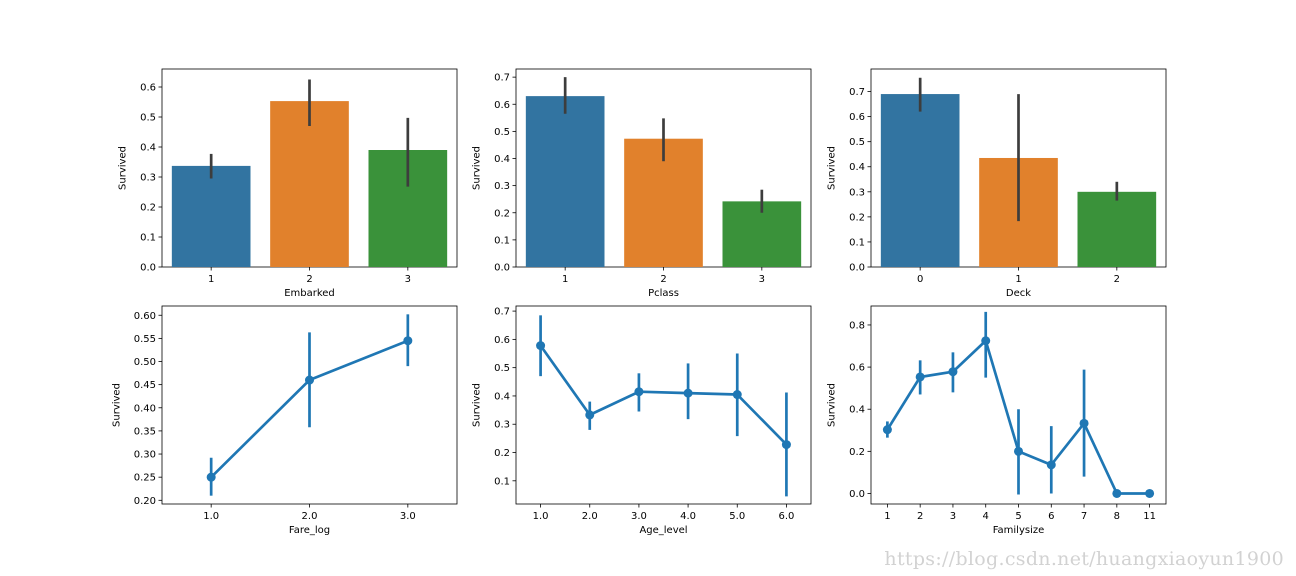 The width and height of the screenshot is (1296, 576). I want to click on x-axis-label: Deck, so click(1018, 293).